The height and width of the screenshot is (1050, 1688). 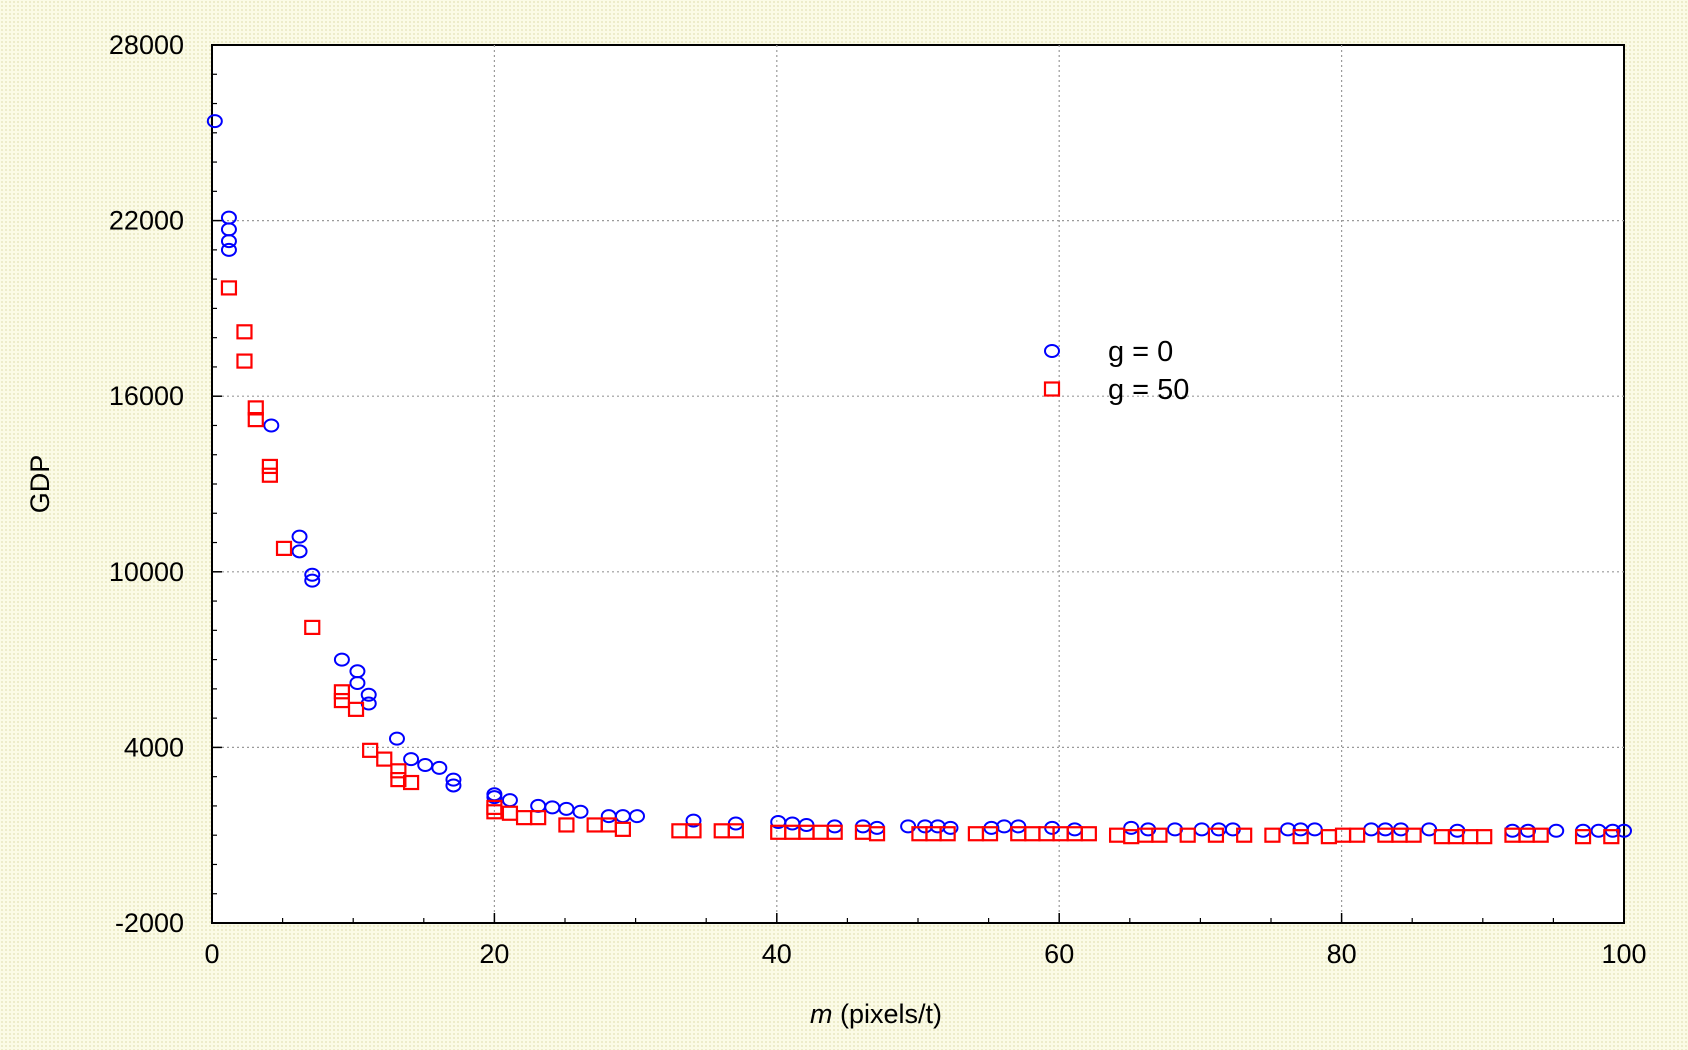 I want to click on y-tick-label: 28000, so click(x=146, y=45).